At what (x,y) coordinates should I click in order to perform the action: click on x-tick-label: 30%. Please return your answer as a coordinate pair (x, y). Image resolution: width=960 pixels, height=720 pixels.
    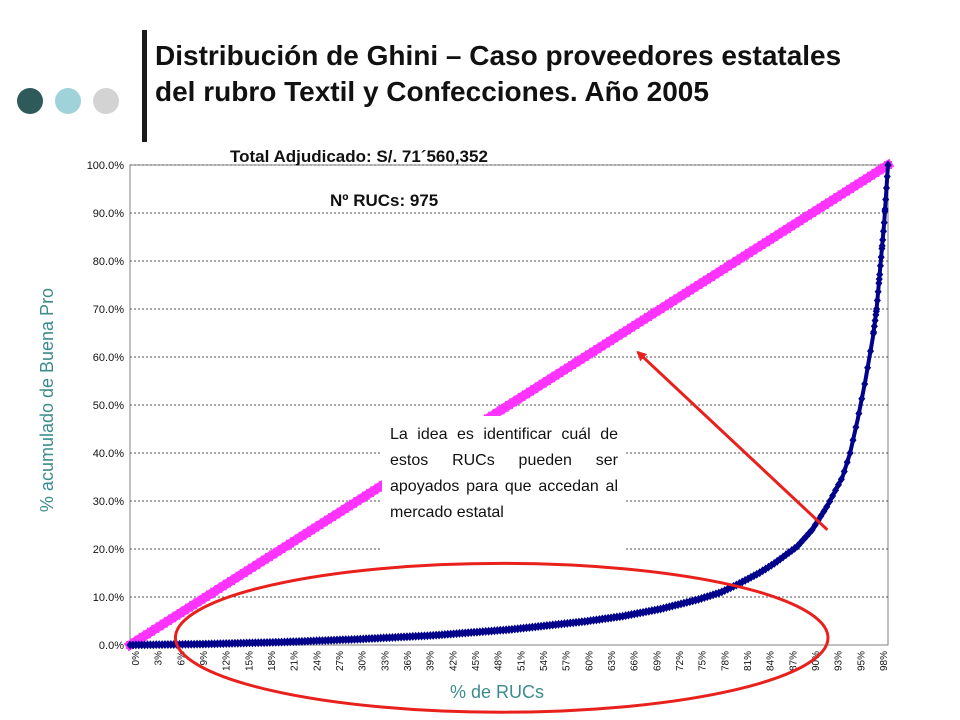
    Looking at the image, I should click on (363, 661).